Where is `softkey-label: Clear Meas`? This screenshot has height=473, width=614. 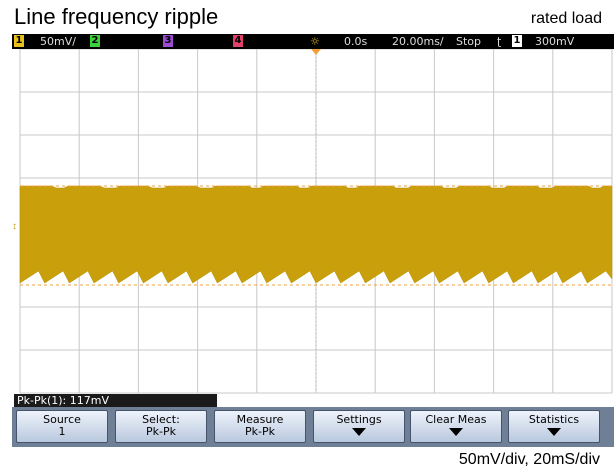 softkey-label: Clear Meas is located at coordinates (456, 419).